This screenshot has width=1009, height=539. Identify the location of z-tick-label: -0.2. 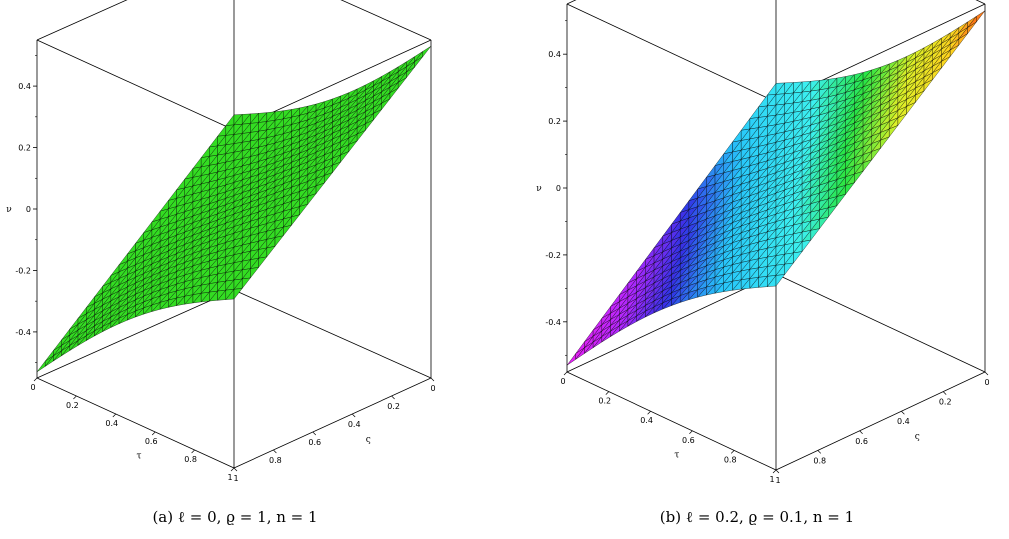
(553, 255).